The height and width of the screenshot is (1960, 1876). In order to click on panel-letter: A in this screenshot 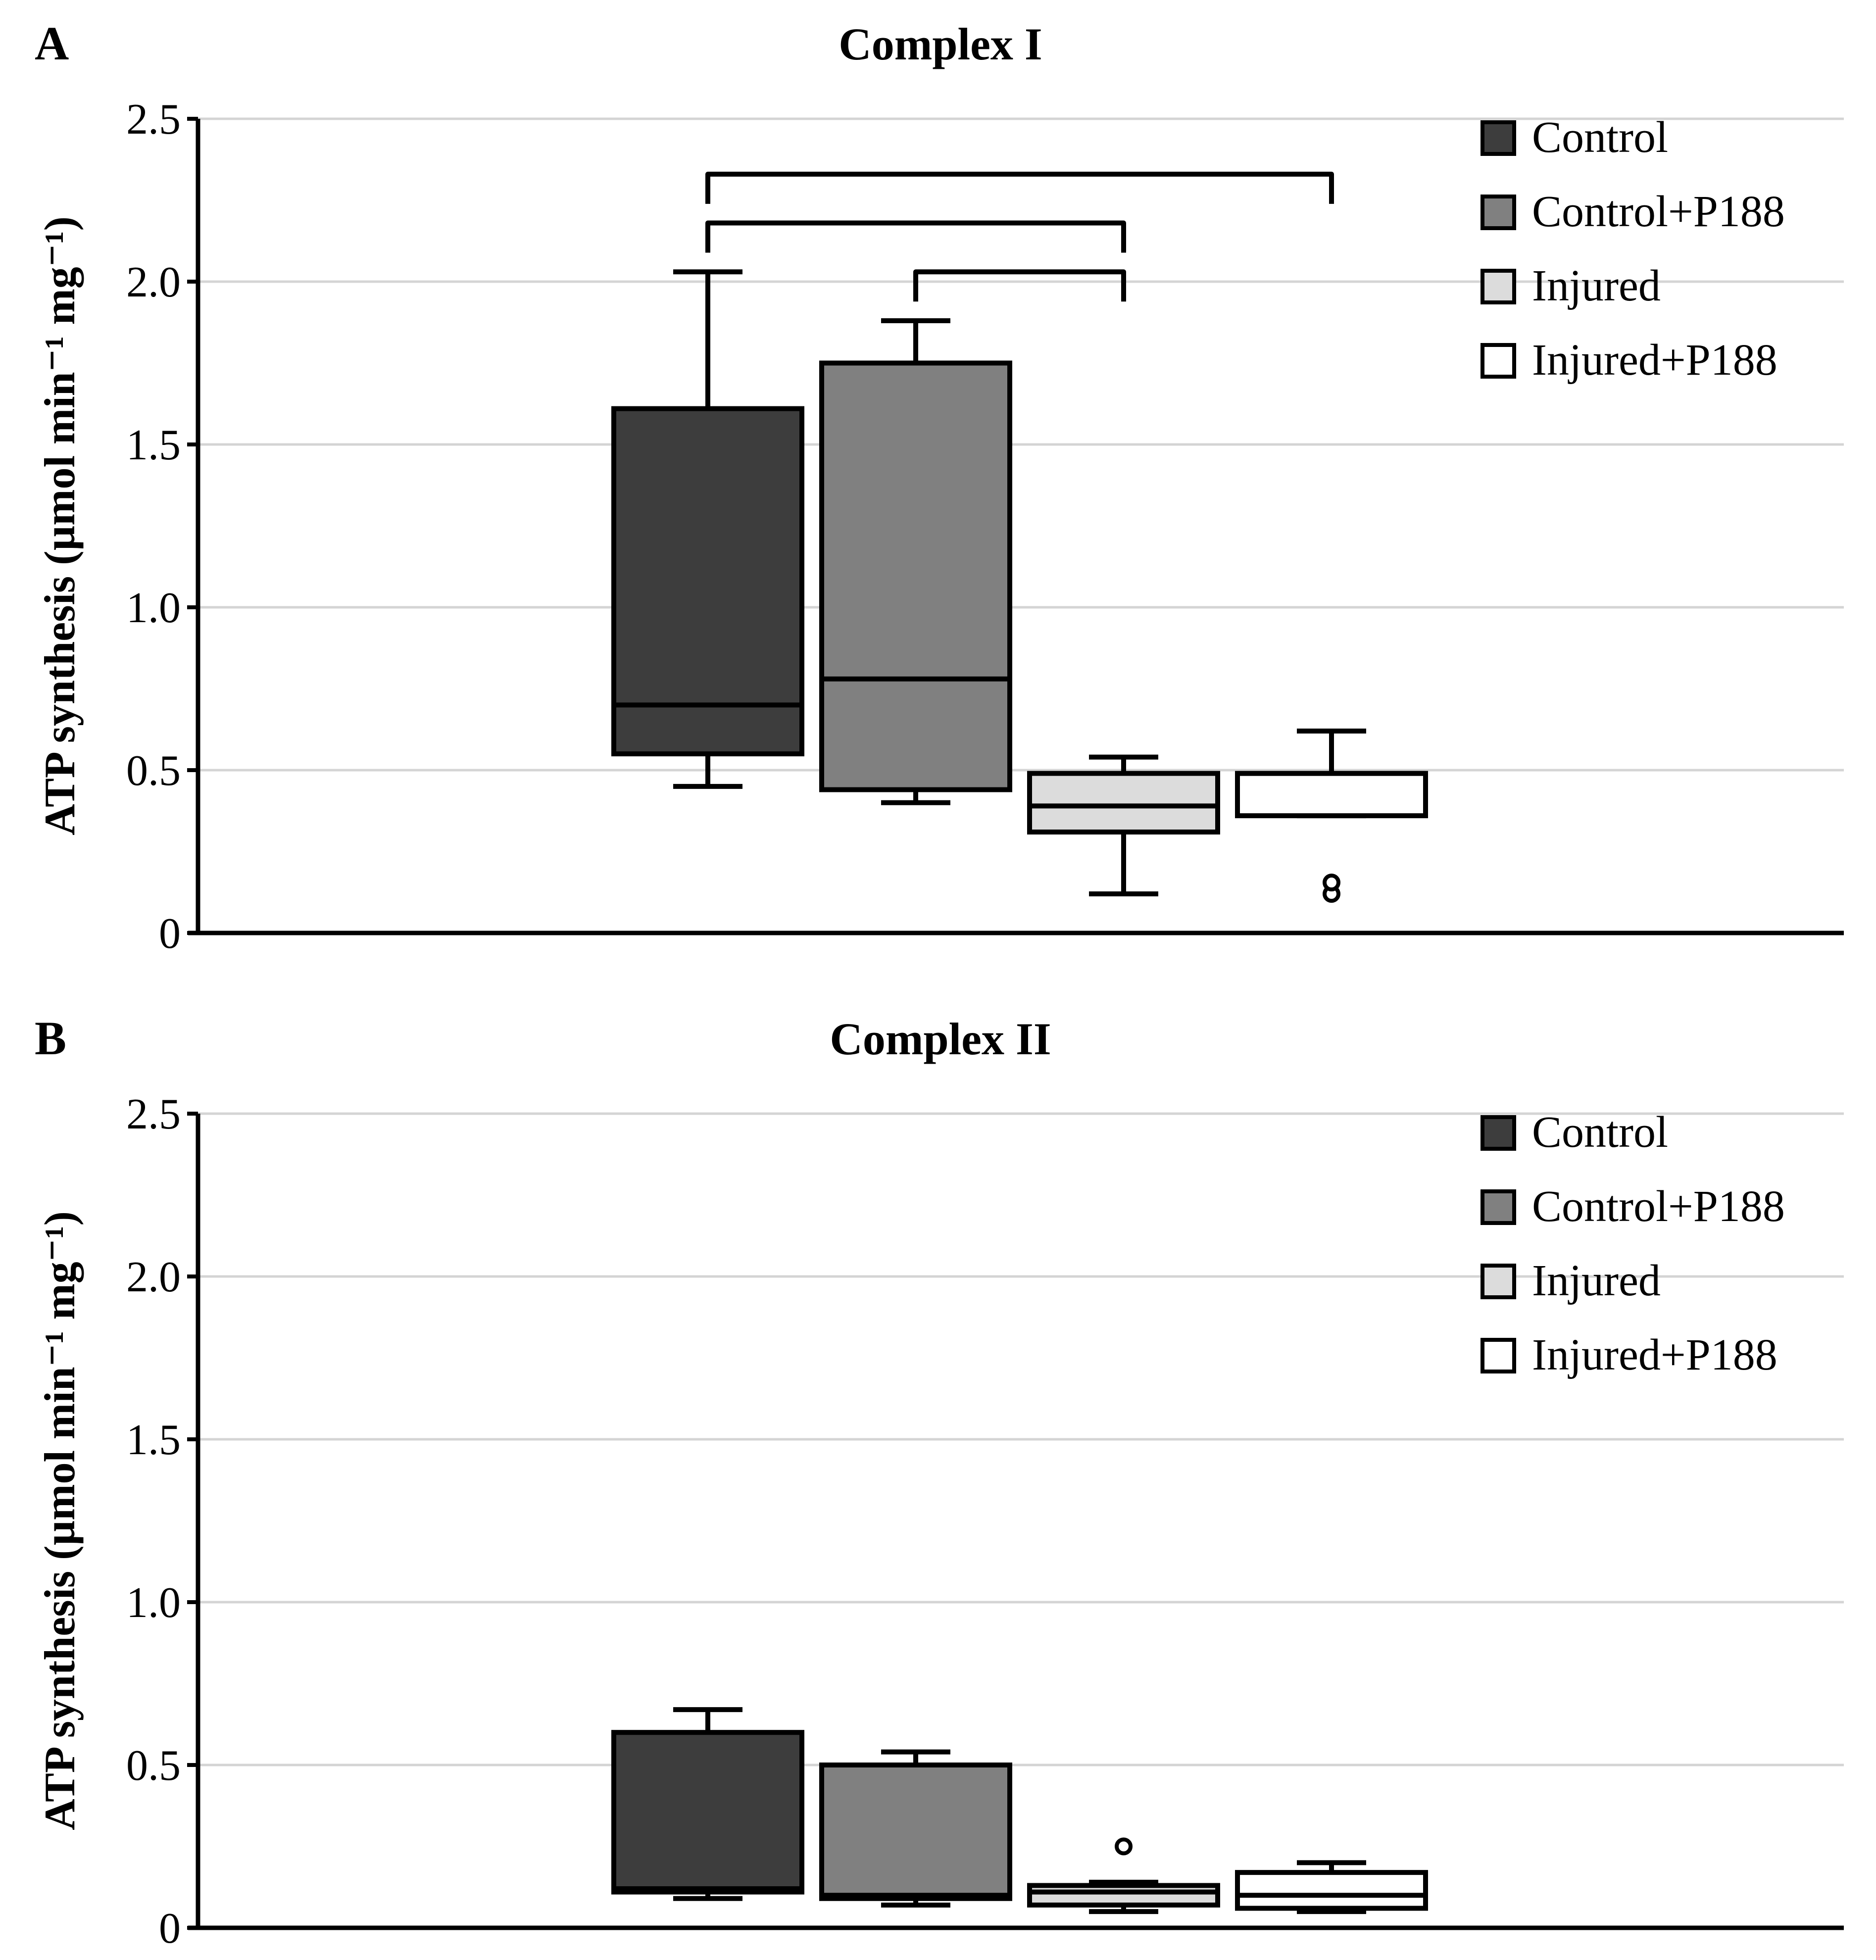, I will do `click(52, 43)`.